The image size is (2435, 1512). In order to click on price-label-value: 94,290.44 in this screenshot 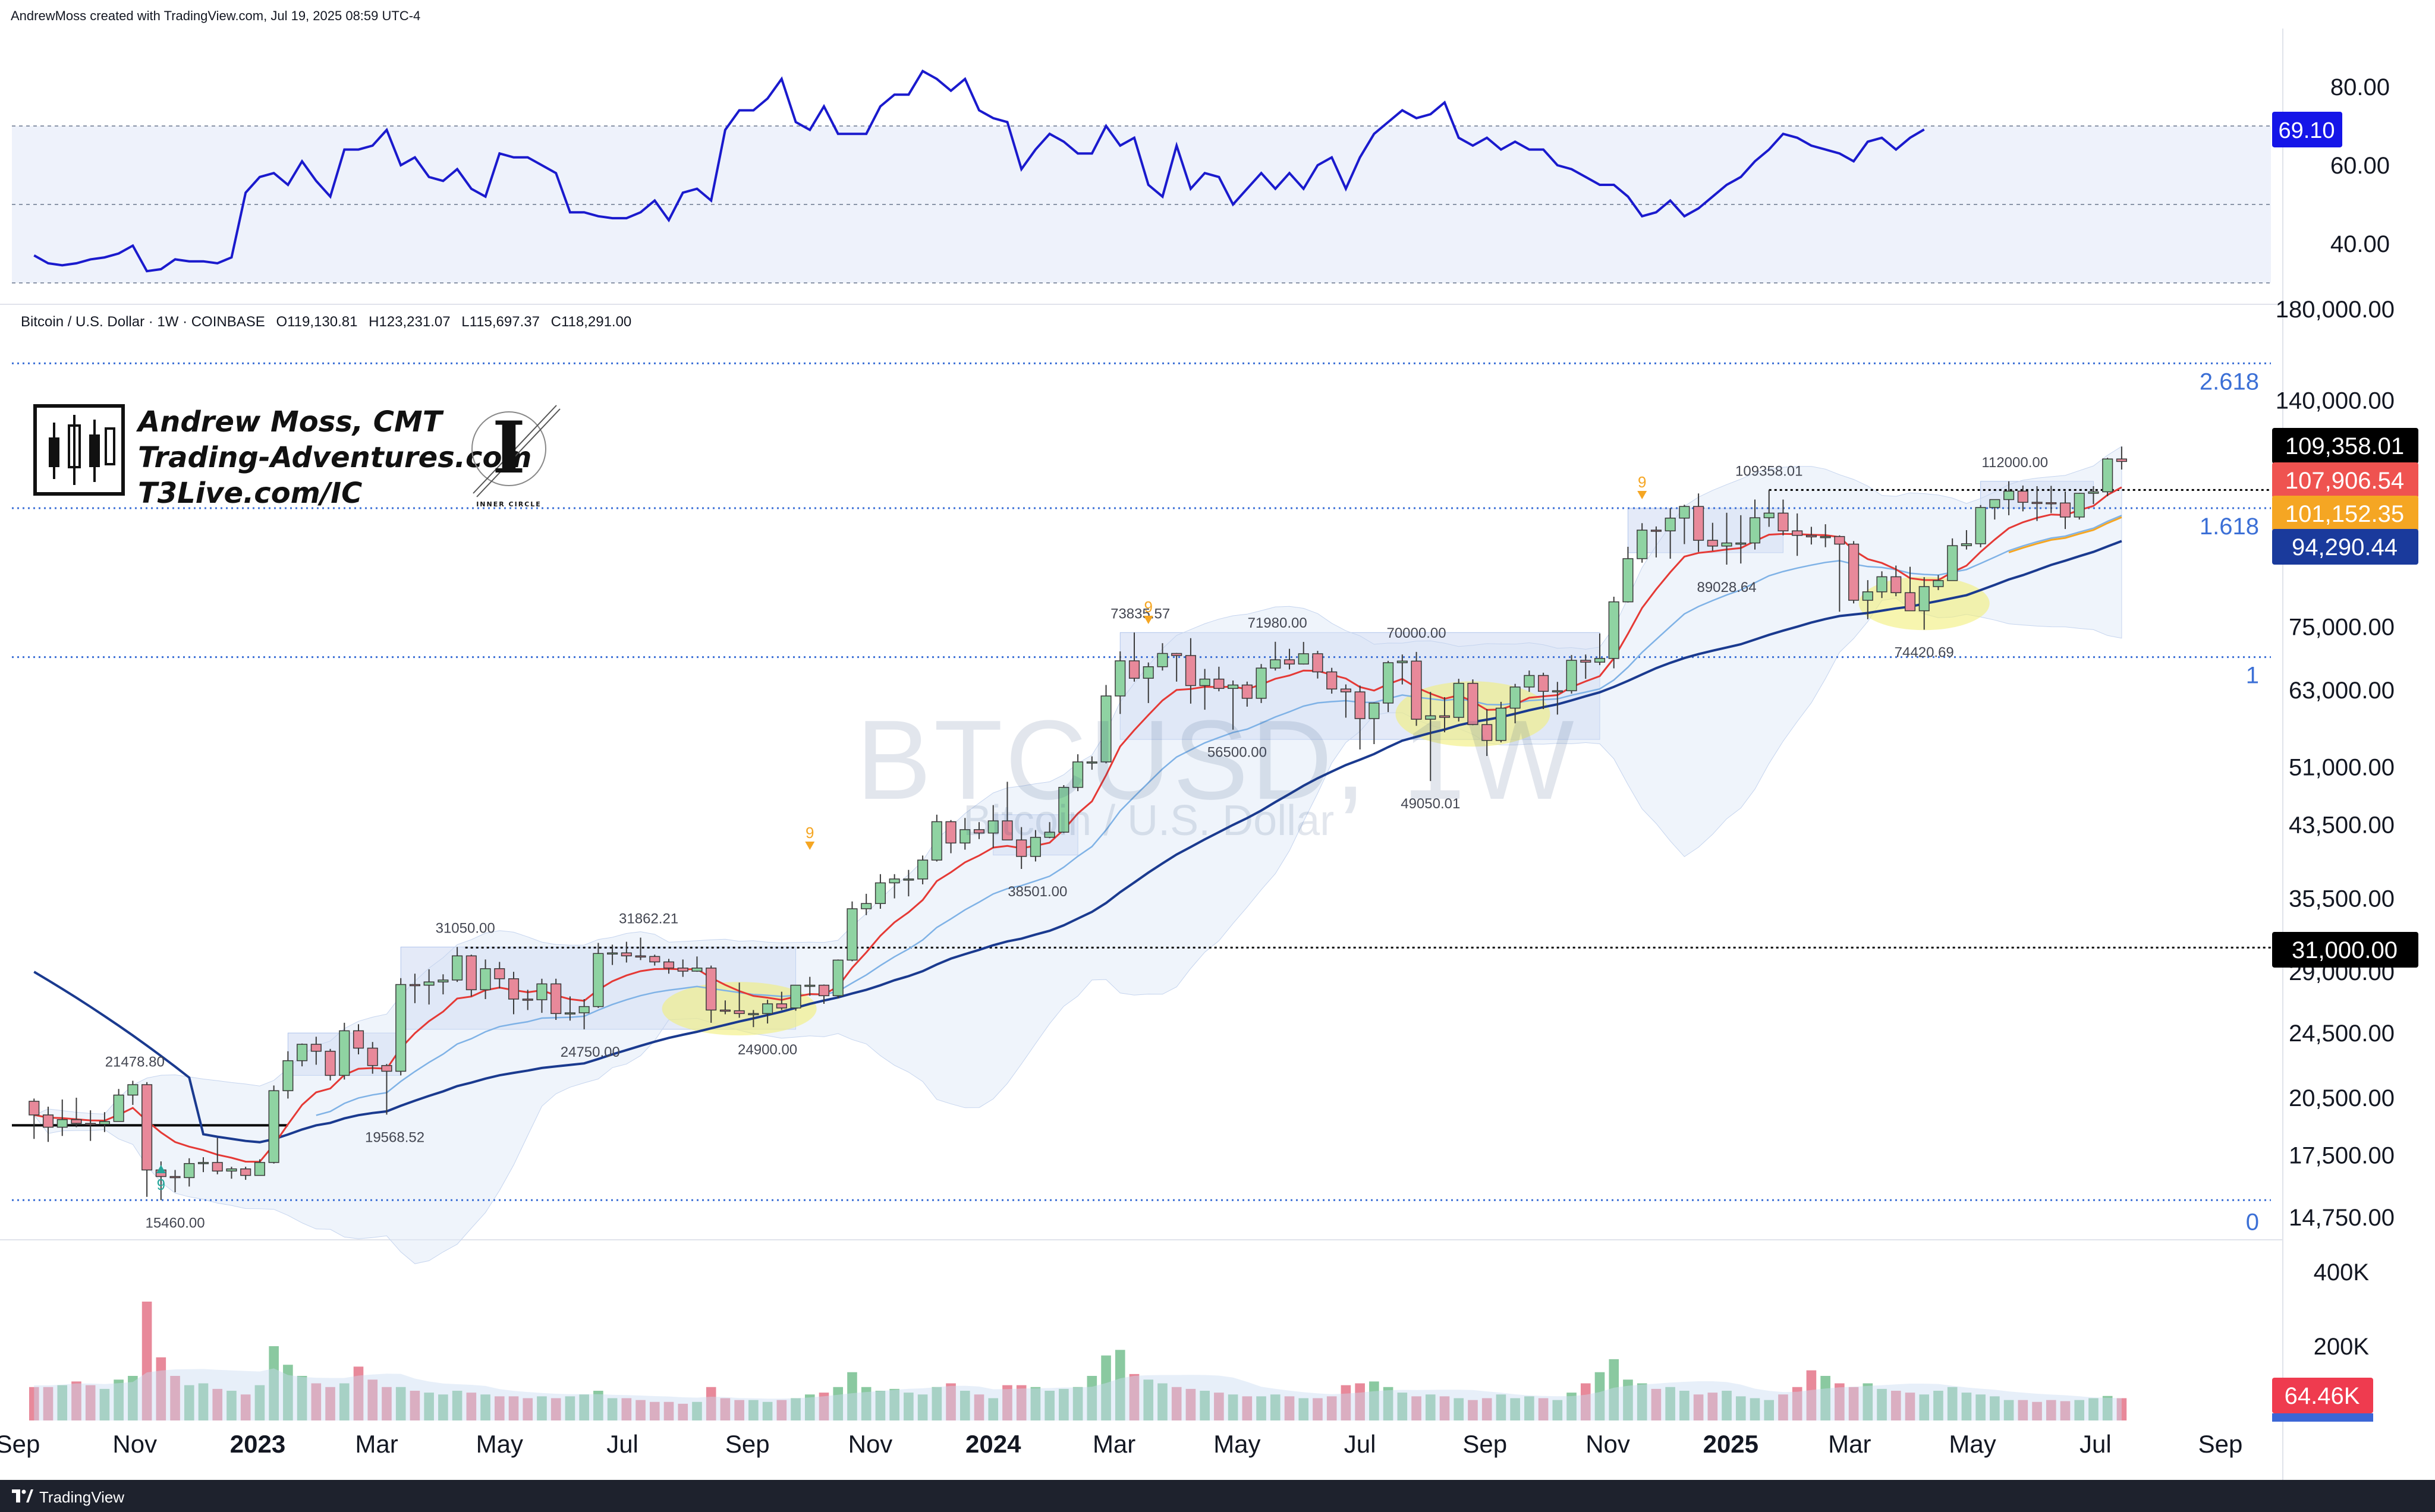, I will do `click(2345, 547)`.